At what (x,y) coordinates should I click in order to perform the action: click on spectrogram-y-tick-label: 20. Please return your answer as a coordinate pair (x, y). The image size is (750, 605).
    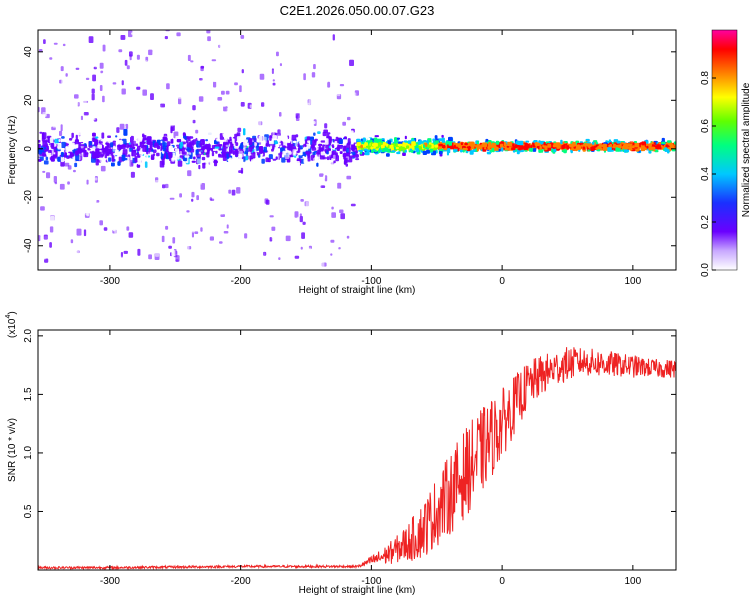
    Looking at the image, I should click on (28, 100).